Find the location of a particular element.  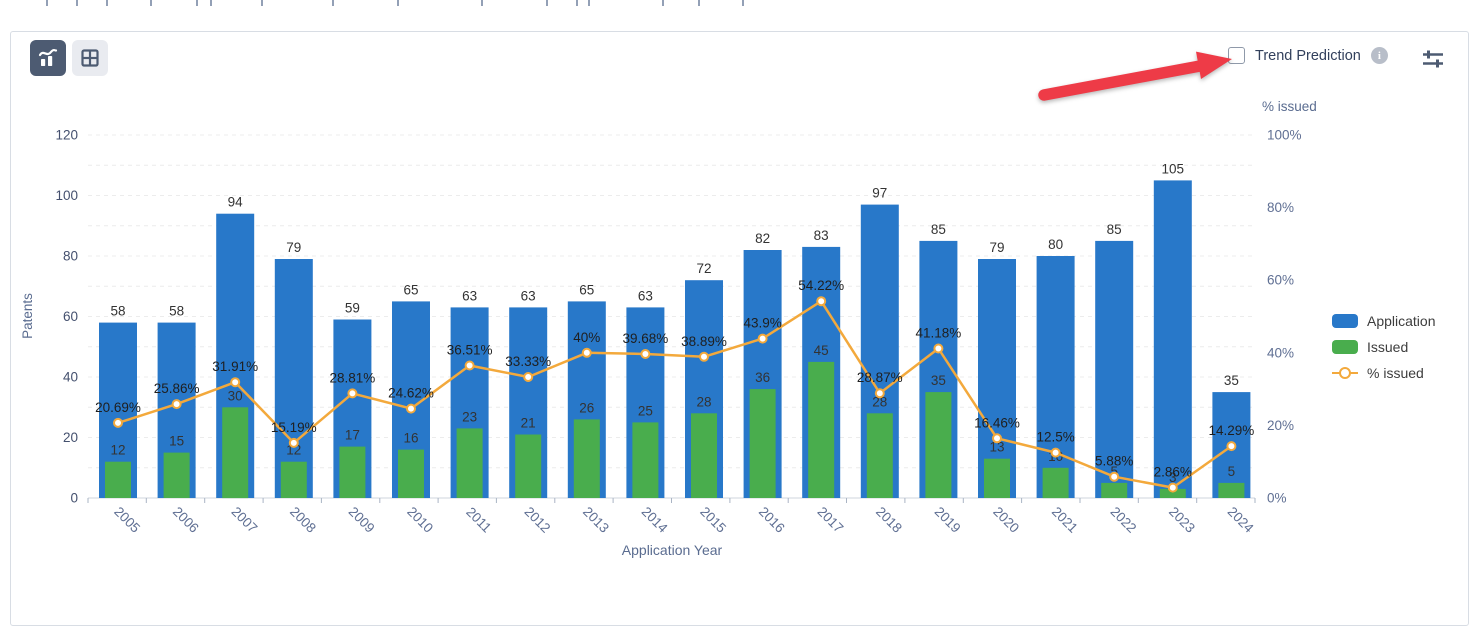

legend-item-issued: Issued is located at coordinates (1384, 347).